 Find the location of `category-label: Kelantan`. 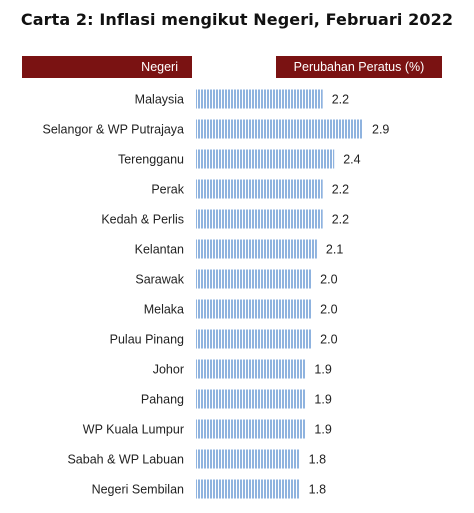

category-label: Kelantan is located at coordinates (159, 250).